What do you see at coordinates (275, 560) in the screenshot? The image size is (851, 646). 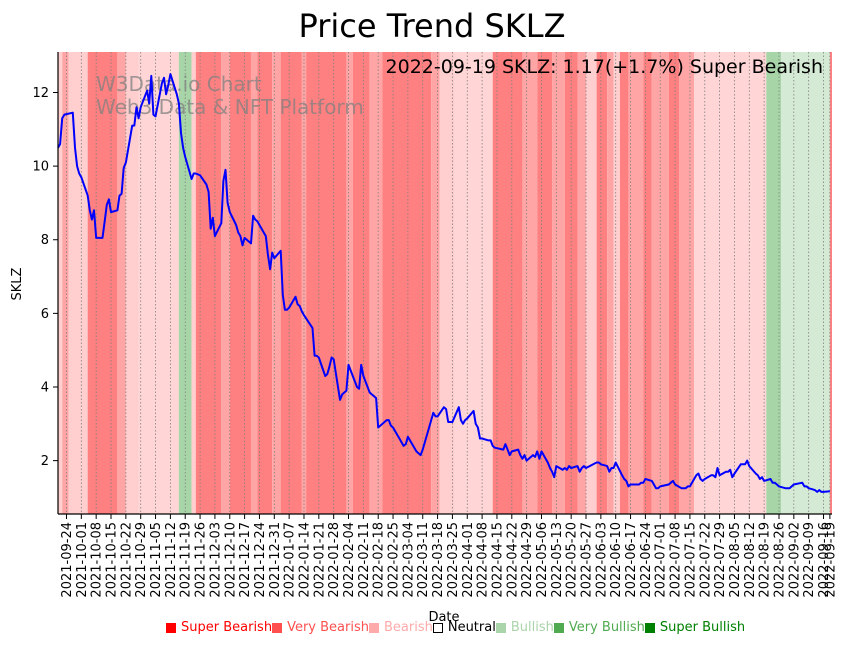 I see `x-tick-label: 2021-12-31` at bounding box center [275, 560].